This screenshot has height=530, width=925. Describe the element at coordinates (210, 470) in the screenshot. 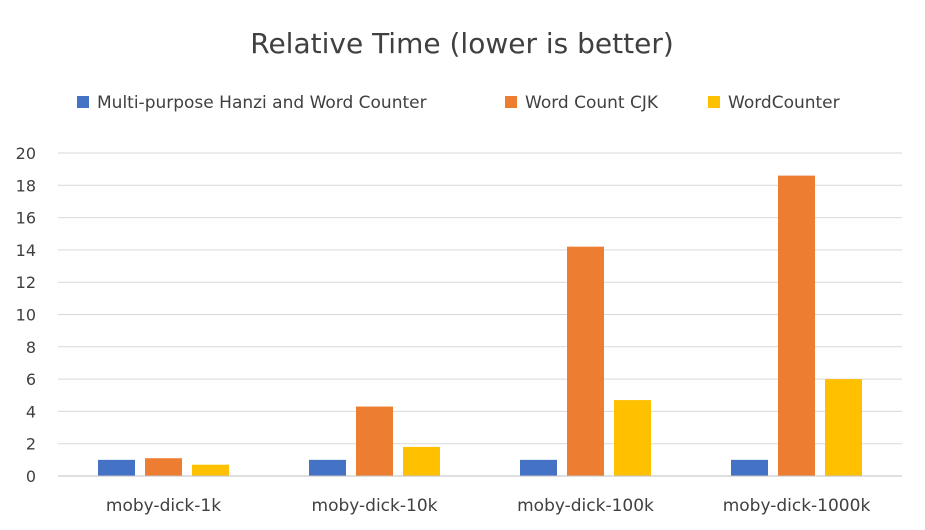

I see `bar-3-moby-dick-1k` at that location.